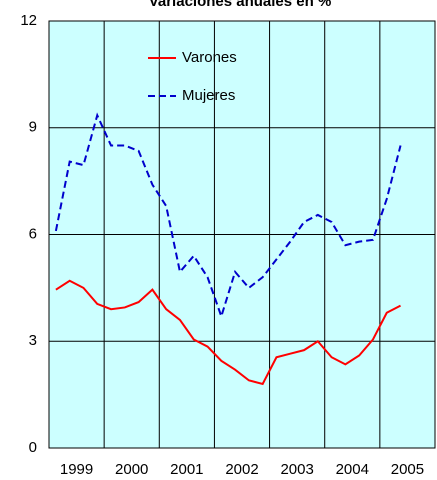 This screenshot has width=437, height=480. What do you see at coordinates (241, 469) in the screenshot?
I see `x-tick-label: 2002` at bounding box center [241, 469].